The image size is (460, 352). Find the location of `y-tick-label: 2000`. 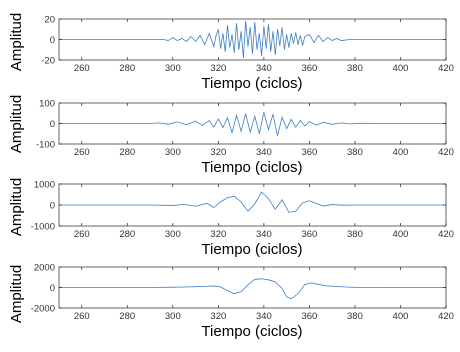

y-tick-label: 2000 is located at coordinates (44, 268).